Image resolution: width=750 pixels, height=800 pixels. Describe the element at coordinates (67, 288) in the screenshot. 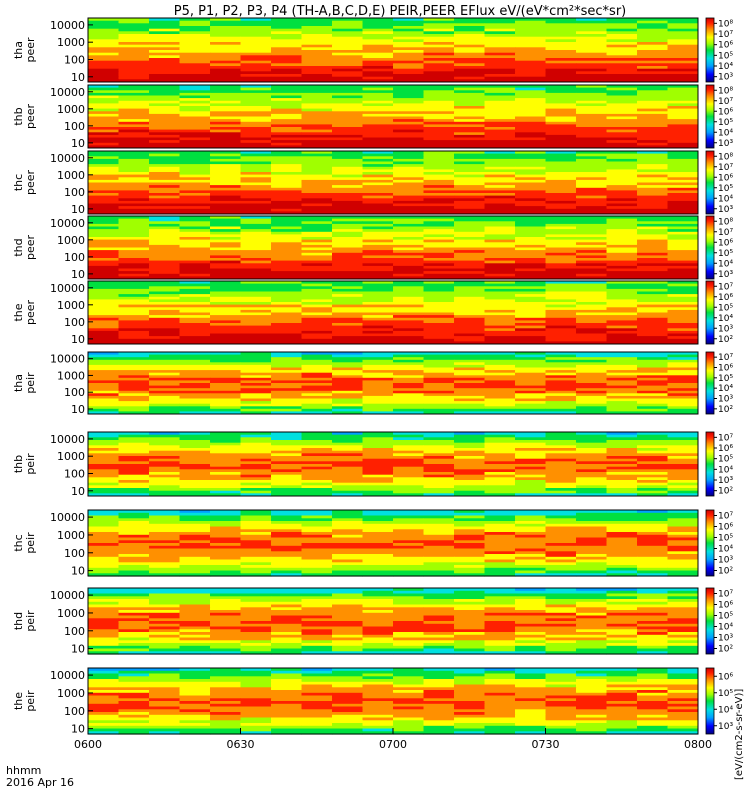

I see `y-tick-label: 10000` at that location.